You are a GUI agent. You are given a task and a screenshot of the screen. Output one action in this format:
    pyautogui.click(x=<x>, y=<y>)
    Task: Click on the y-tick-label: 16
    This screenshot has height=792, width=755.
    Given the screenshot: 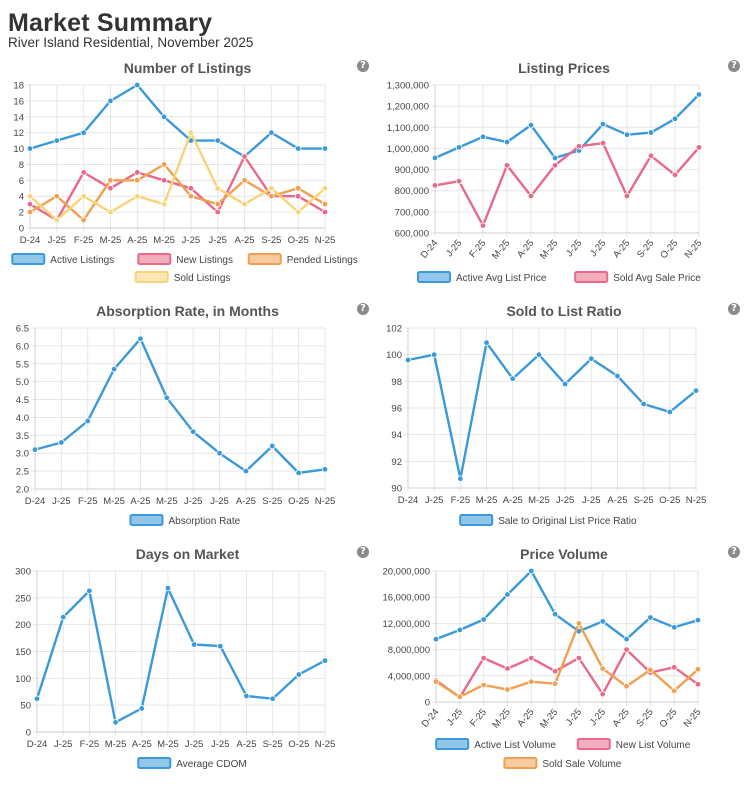 What is the action you would take?
    pyautogui.click(x=18, y=101)
    